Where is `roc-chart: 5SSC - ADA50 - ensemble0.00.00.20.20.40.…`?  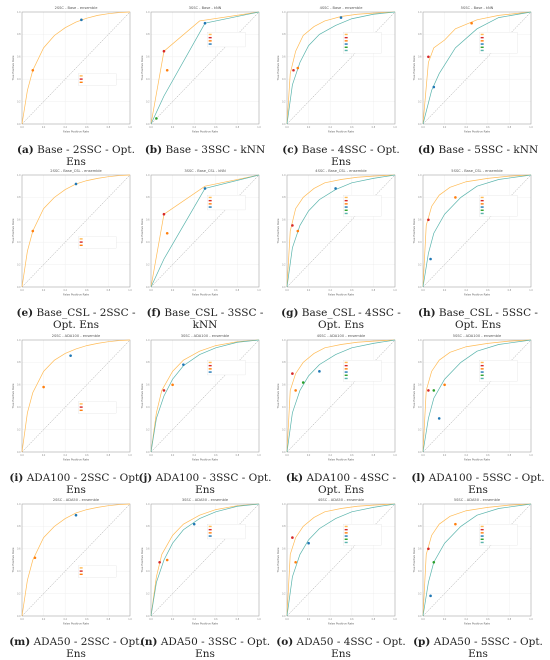 roc-chart: 5SSC - ADA50 - ensemble0.00.00.20.20.40.… is located at coordinates (472, 562).